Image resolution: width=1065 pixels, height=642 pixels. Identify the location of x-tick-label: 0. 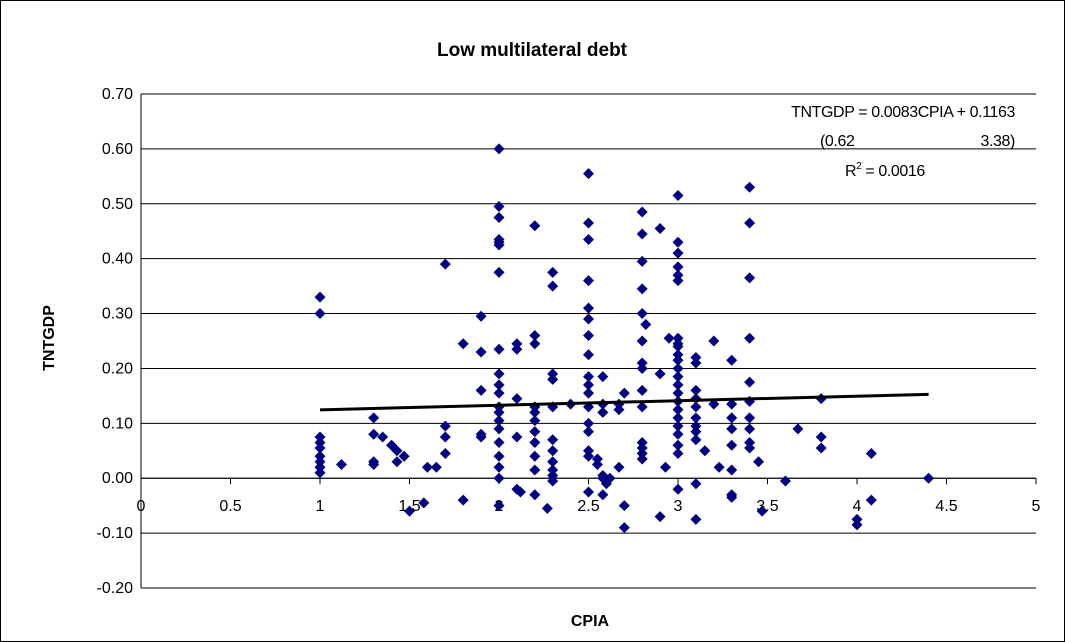
(141, 506).